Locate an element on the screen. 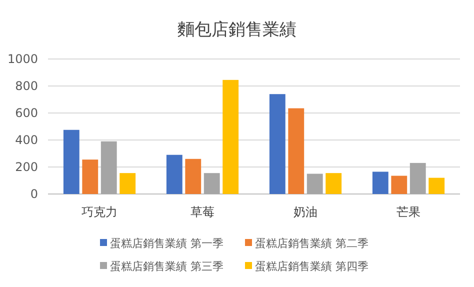 This screenshot has height=287, width=474. legend-label: 蛋糕店銷售業績 第四季 is located at coordinates (311, 266).